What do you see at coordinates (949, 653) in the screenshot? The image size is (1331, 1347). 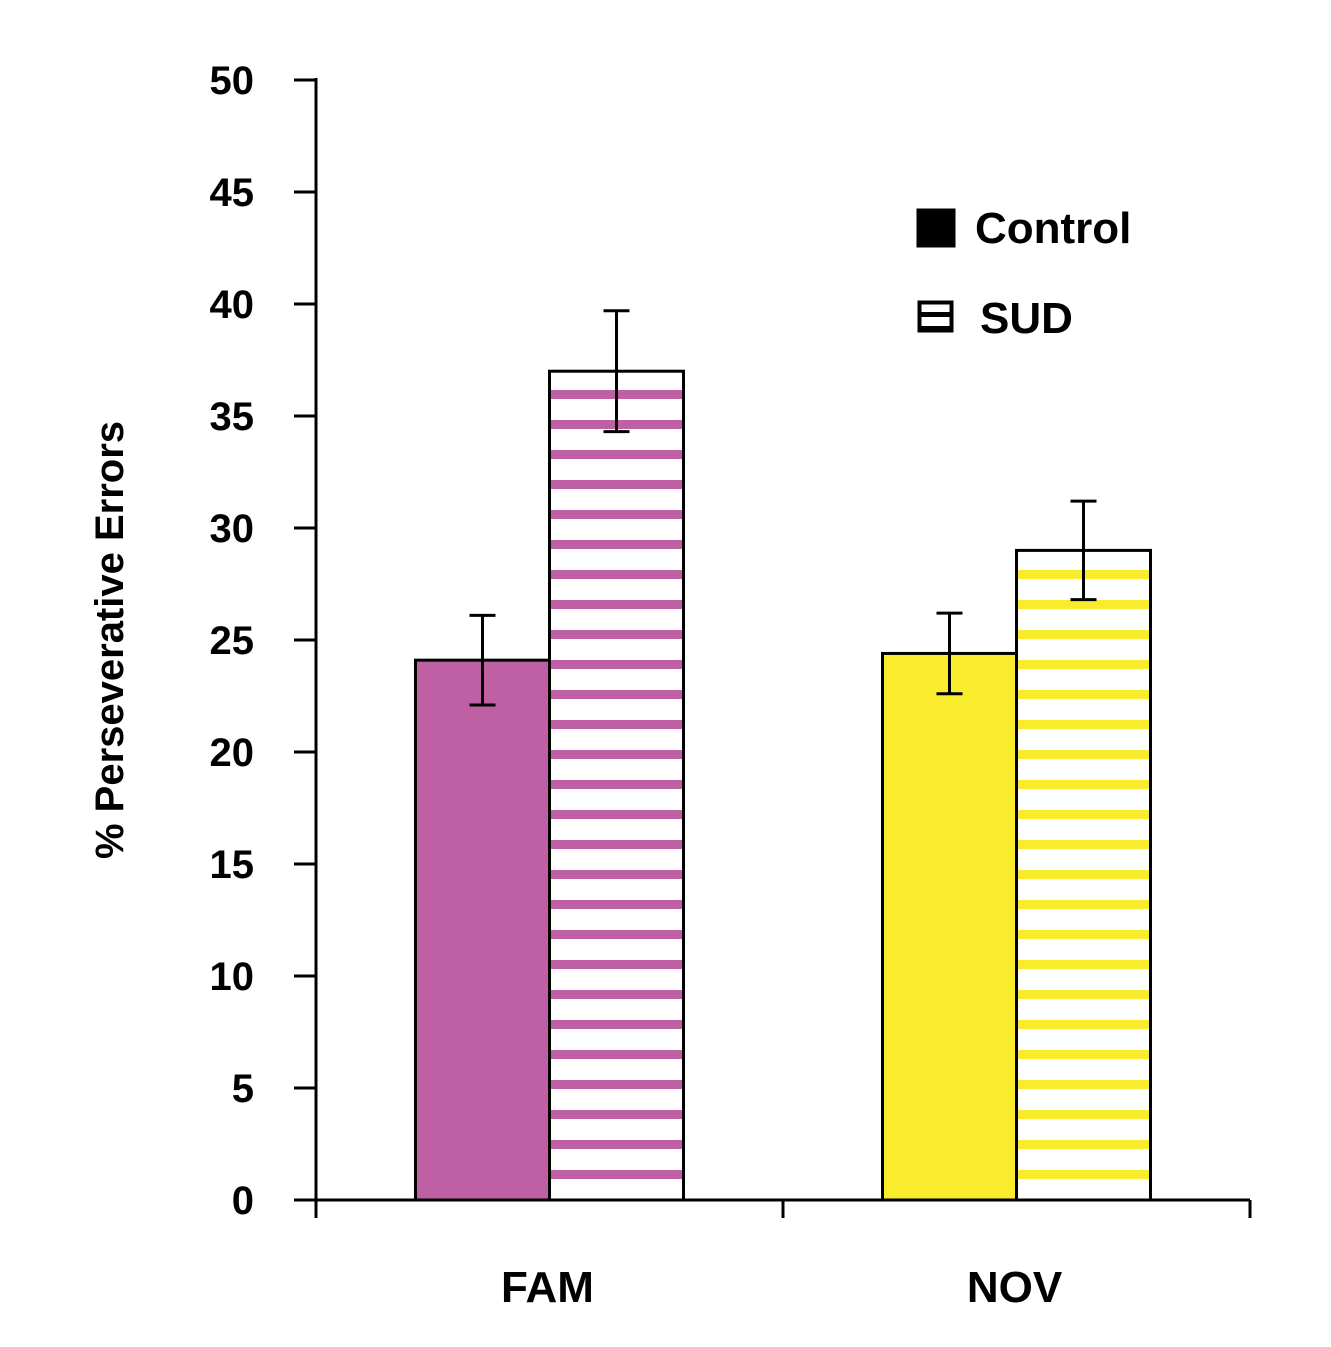 I see `error-bar-nov-control` at bounding box center [949, 653].